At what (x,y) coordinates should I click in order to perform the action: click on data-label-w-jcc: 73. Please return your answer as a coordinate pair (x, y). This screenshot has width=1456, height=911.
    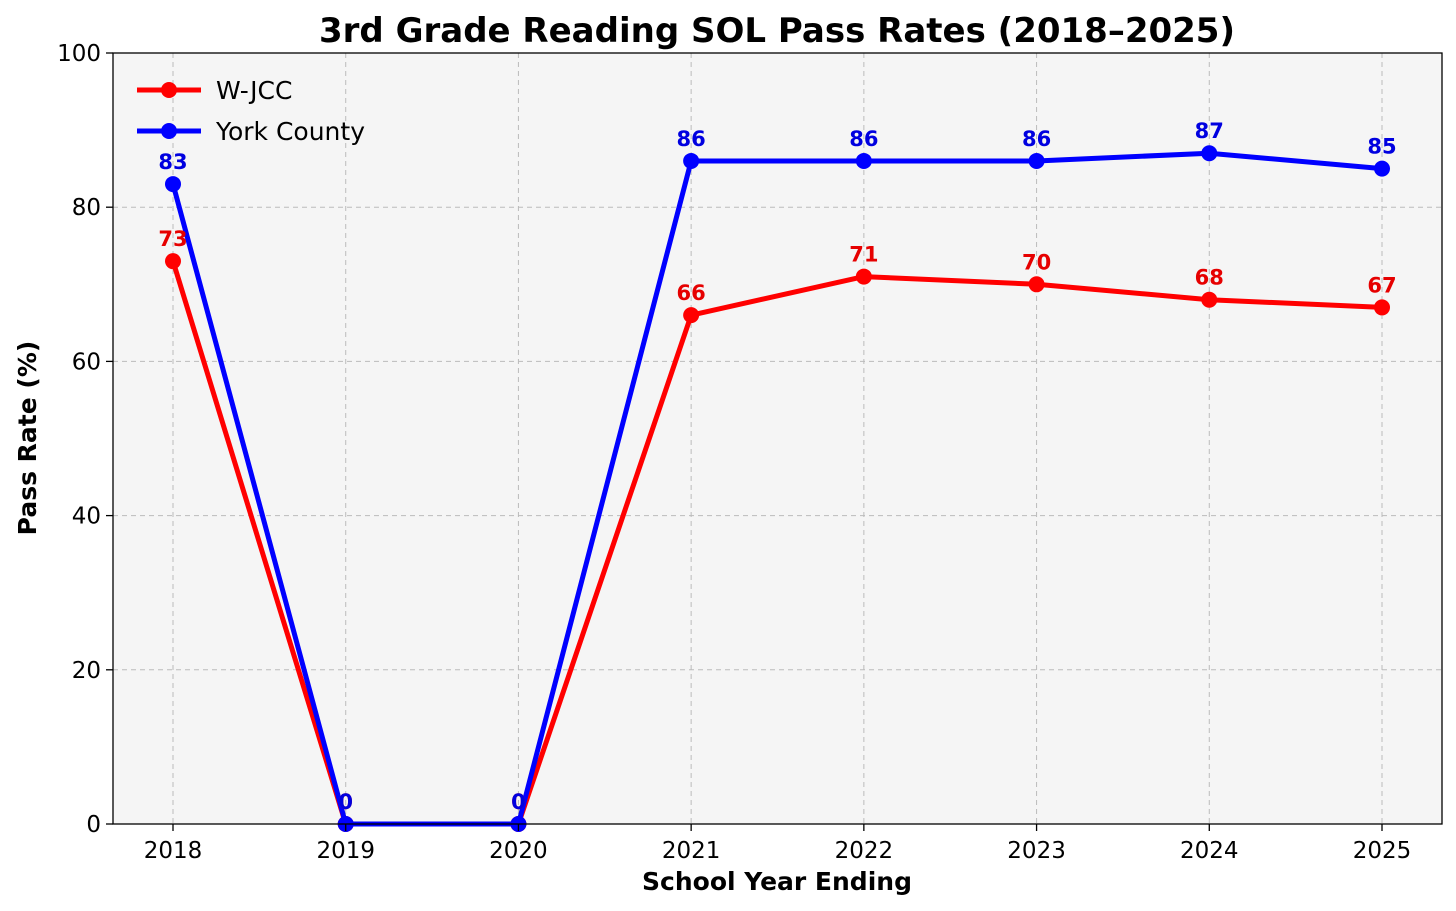
    Looking at the image, I should click on (172, 239).